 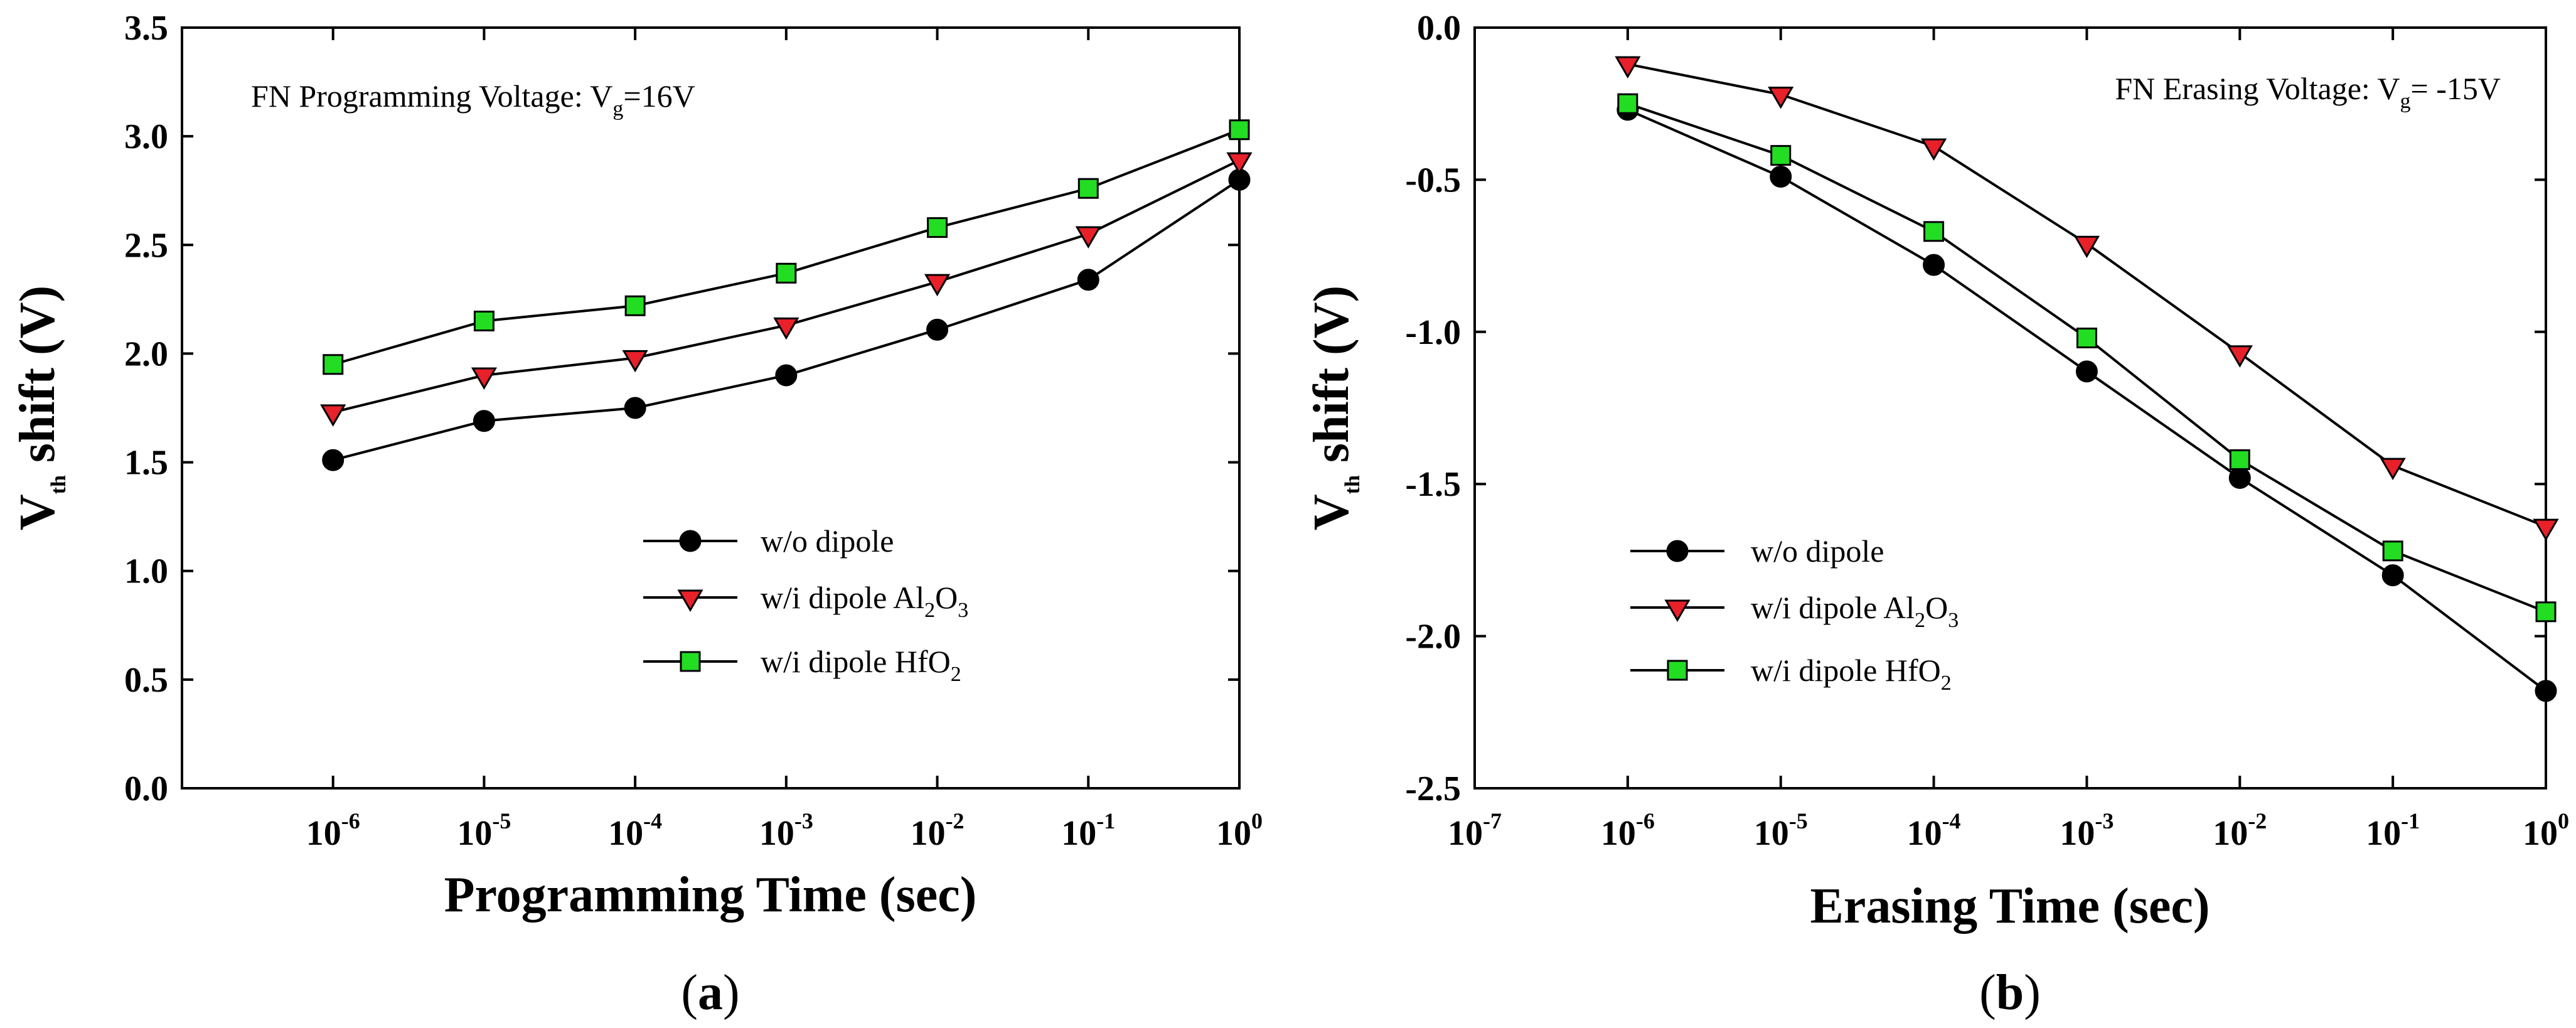 What do you see at coordinates (1475, 830) in the screenshot?
I see `x-tick-label: 10⁻⁷` at bounding box center [1475, 830].